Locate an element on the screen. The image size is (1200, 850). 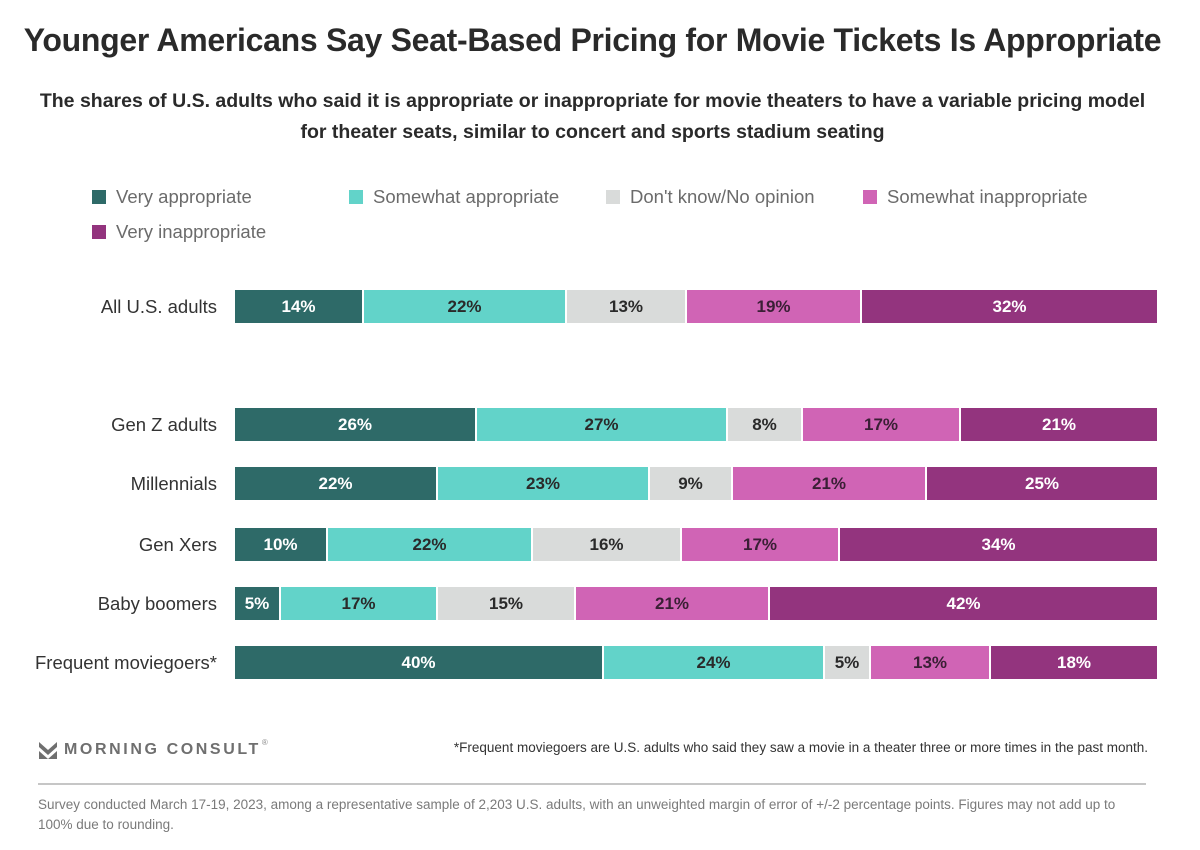
bar-row-gen-xers: 10% 22% 16% 17% 34% is located at coordinates (696, 544).